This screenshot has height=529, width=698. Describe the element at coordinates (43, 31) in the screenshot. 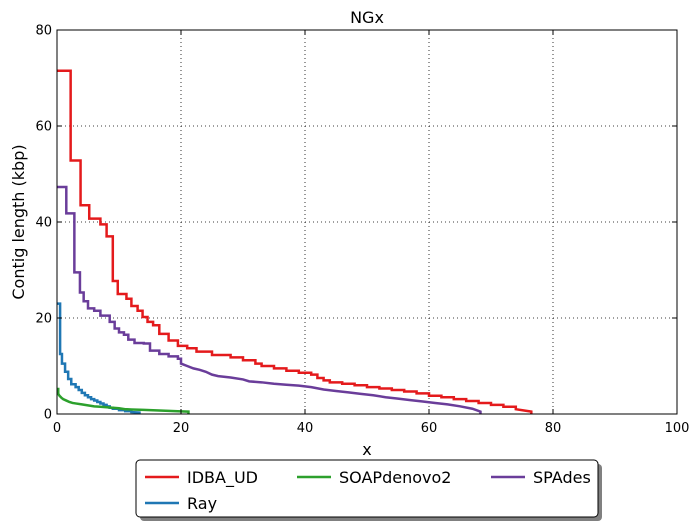

I see `y-tick-label: 80` at that location.